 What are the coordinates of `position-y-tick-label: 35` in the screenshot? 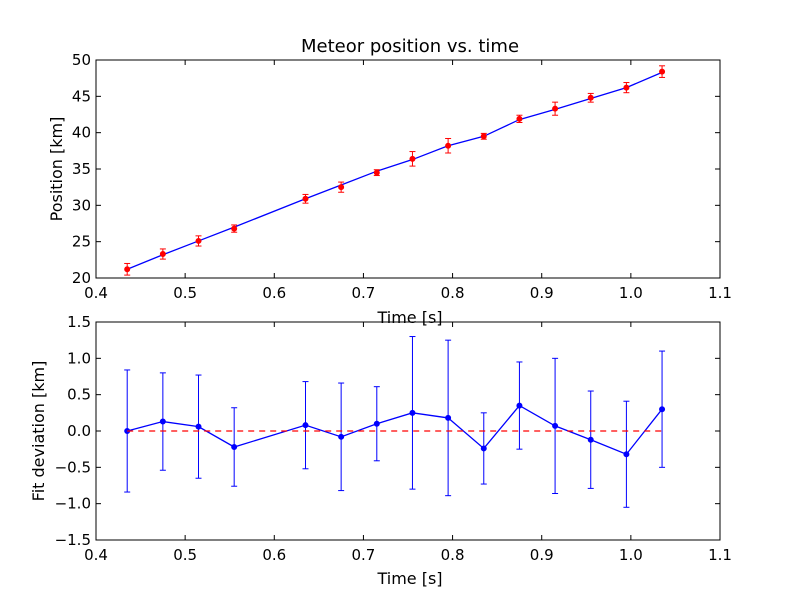 It's located at (81, 169).